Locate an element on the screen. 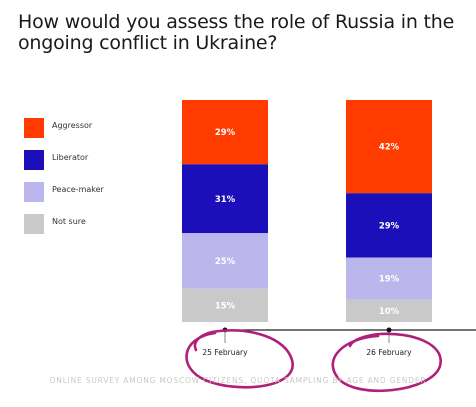 Image resolution: width=476 pixels, height=407 pixels. data-label: 10% is located at coordinates (389, 312).